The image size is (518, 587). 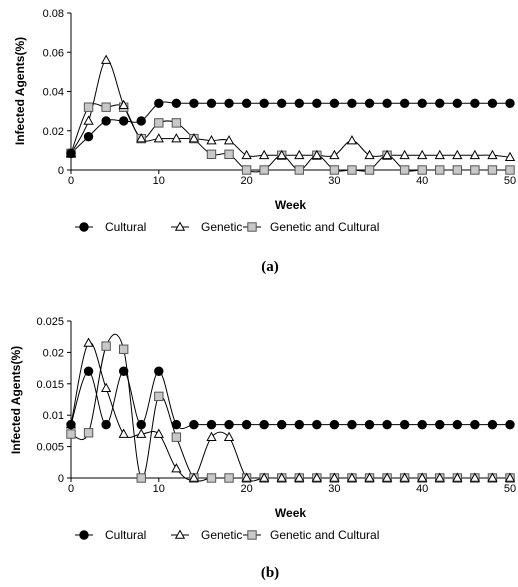 I want to click on x-axis-title: Week, so click(x=290, y=205).